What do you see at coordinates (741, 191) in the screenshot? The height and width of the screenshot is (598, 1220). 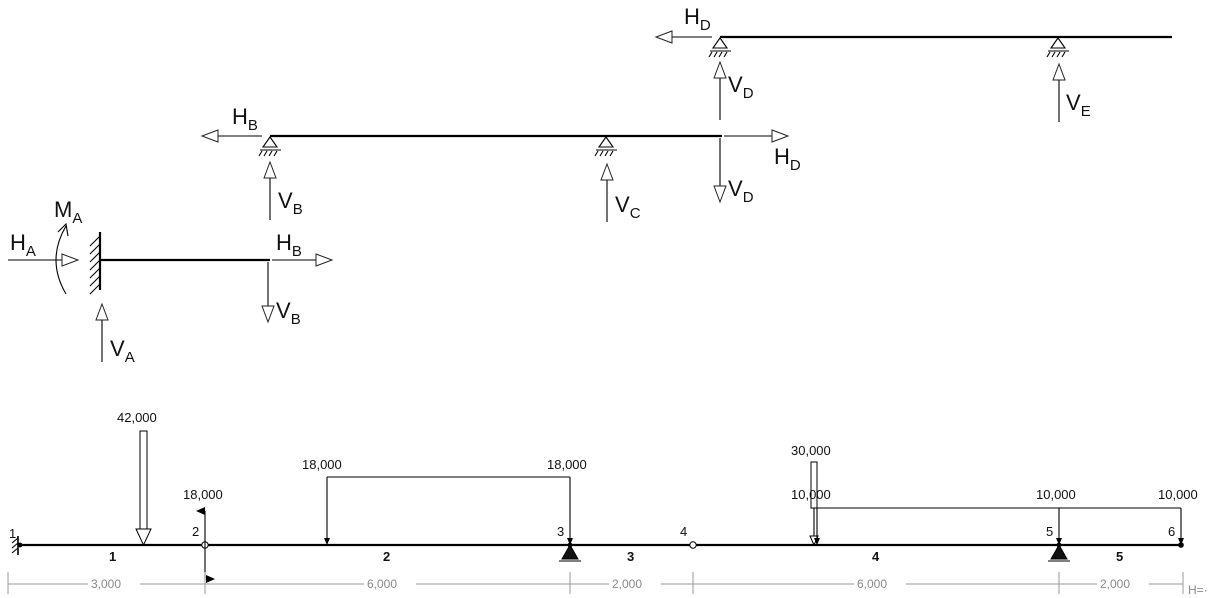 I see `label-v-d-b: VD` at bounding box center [741, 191].